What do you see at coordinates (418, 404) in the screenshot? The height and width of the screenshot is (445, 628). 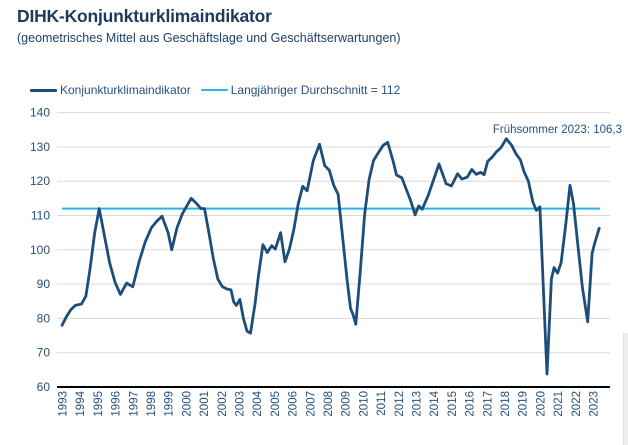 I see `x-tick-label: 2013` at bounding box center [418, 404].